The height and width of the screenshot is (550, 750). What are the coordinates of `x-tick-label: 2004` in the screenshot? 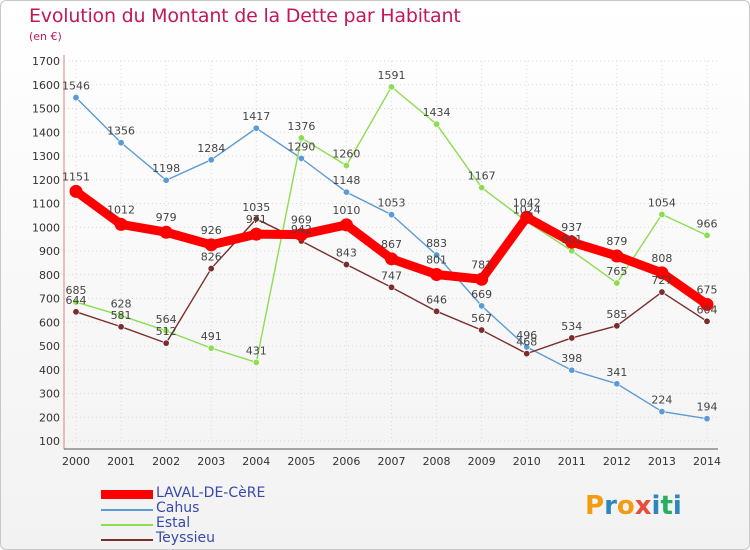 It's located at (256, 461).